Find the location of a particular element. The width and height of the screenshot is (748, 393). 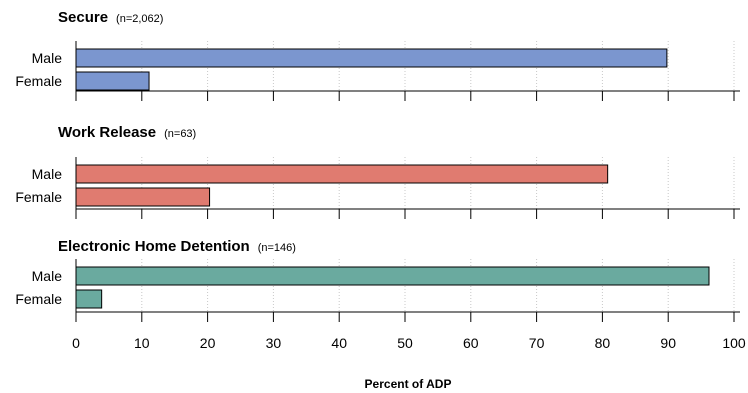

panel-title: Secure (n=2,062) is located at coordinates (110, 17).